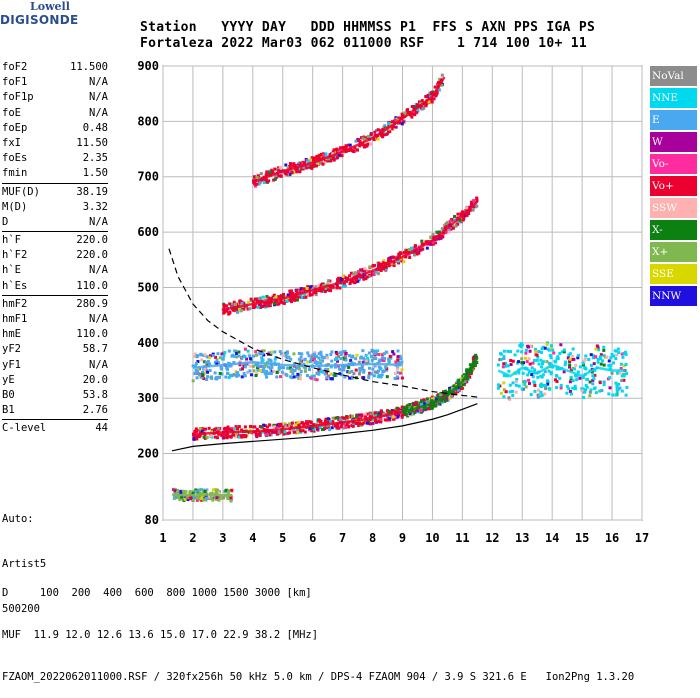 The image size is (700, 698). I want to click on echo-trace, so click(562, 370).